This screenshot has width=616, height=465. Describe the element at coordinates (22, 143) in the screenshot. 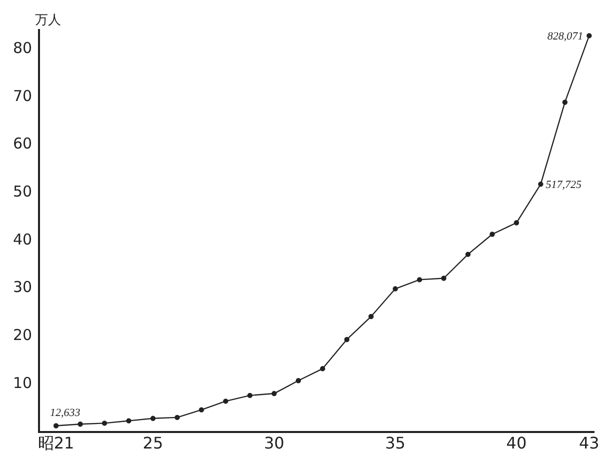

I see `y-tick-label: 60` at that location.